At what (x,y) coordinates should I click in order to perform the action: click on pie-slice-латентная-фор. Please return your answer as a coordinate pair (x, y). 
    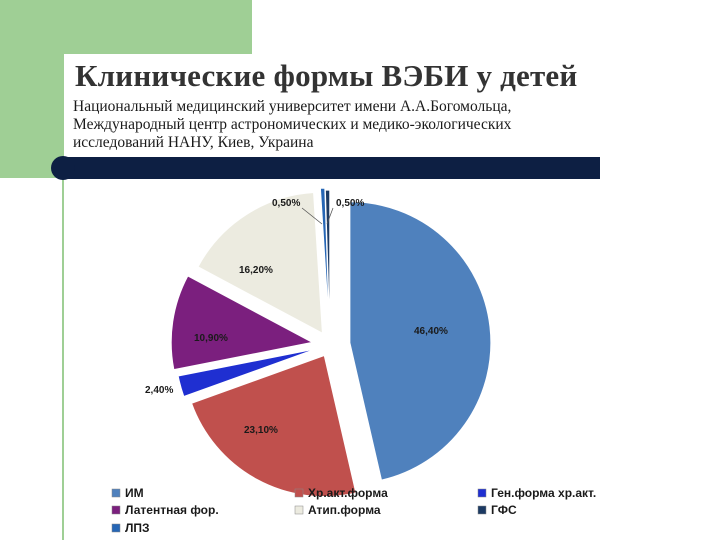
    Looking at the image, I should click on (242, 323).